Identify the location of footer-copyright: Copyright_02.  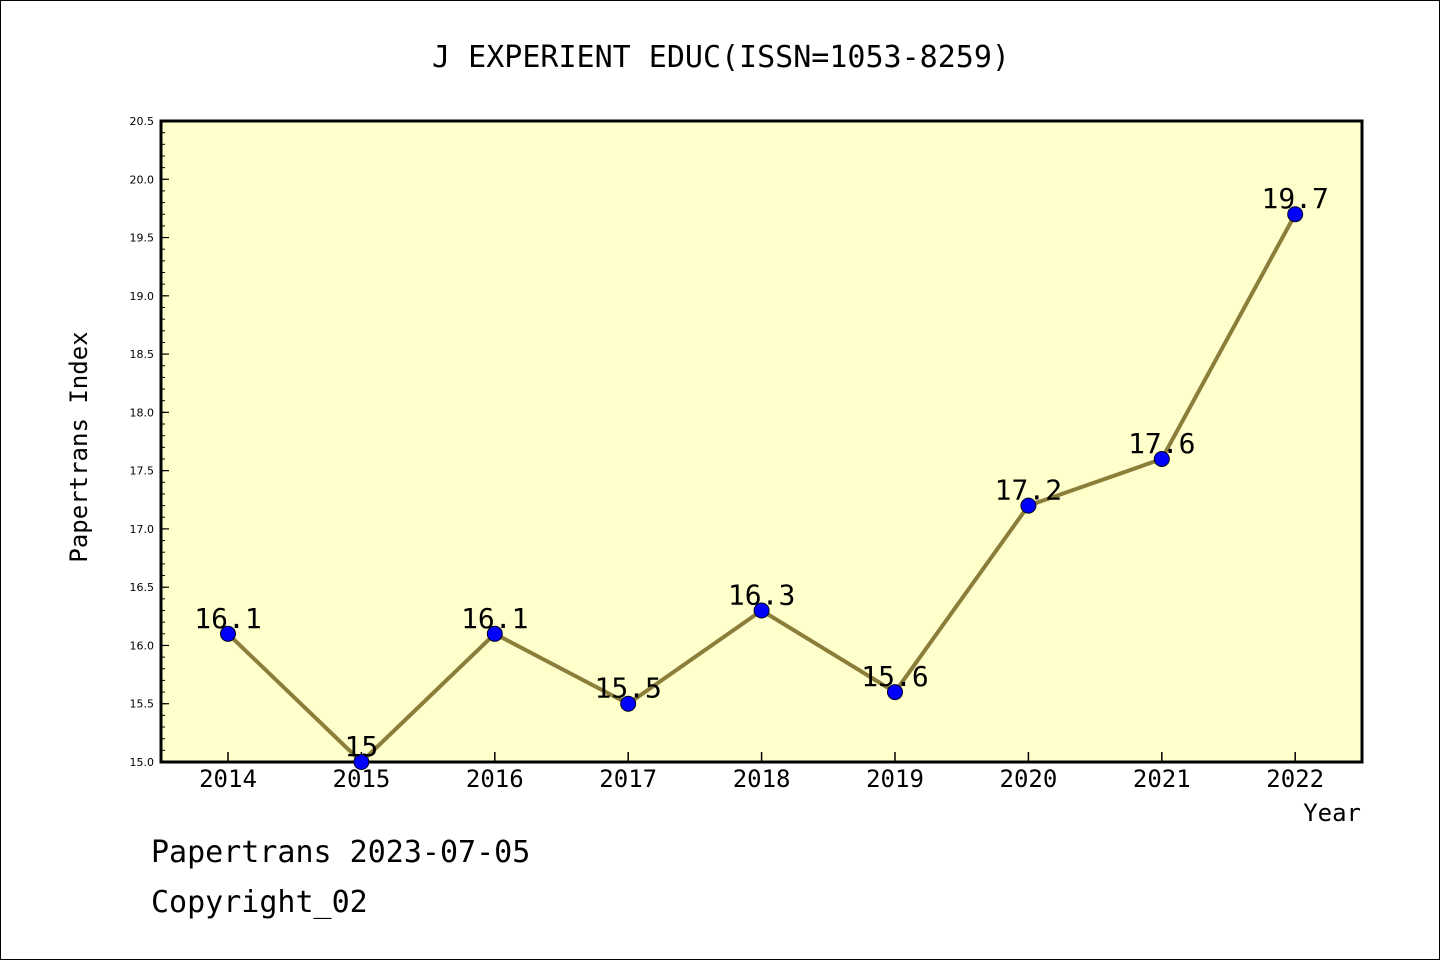
(259, 902).